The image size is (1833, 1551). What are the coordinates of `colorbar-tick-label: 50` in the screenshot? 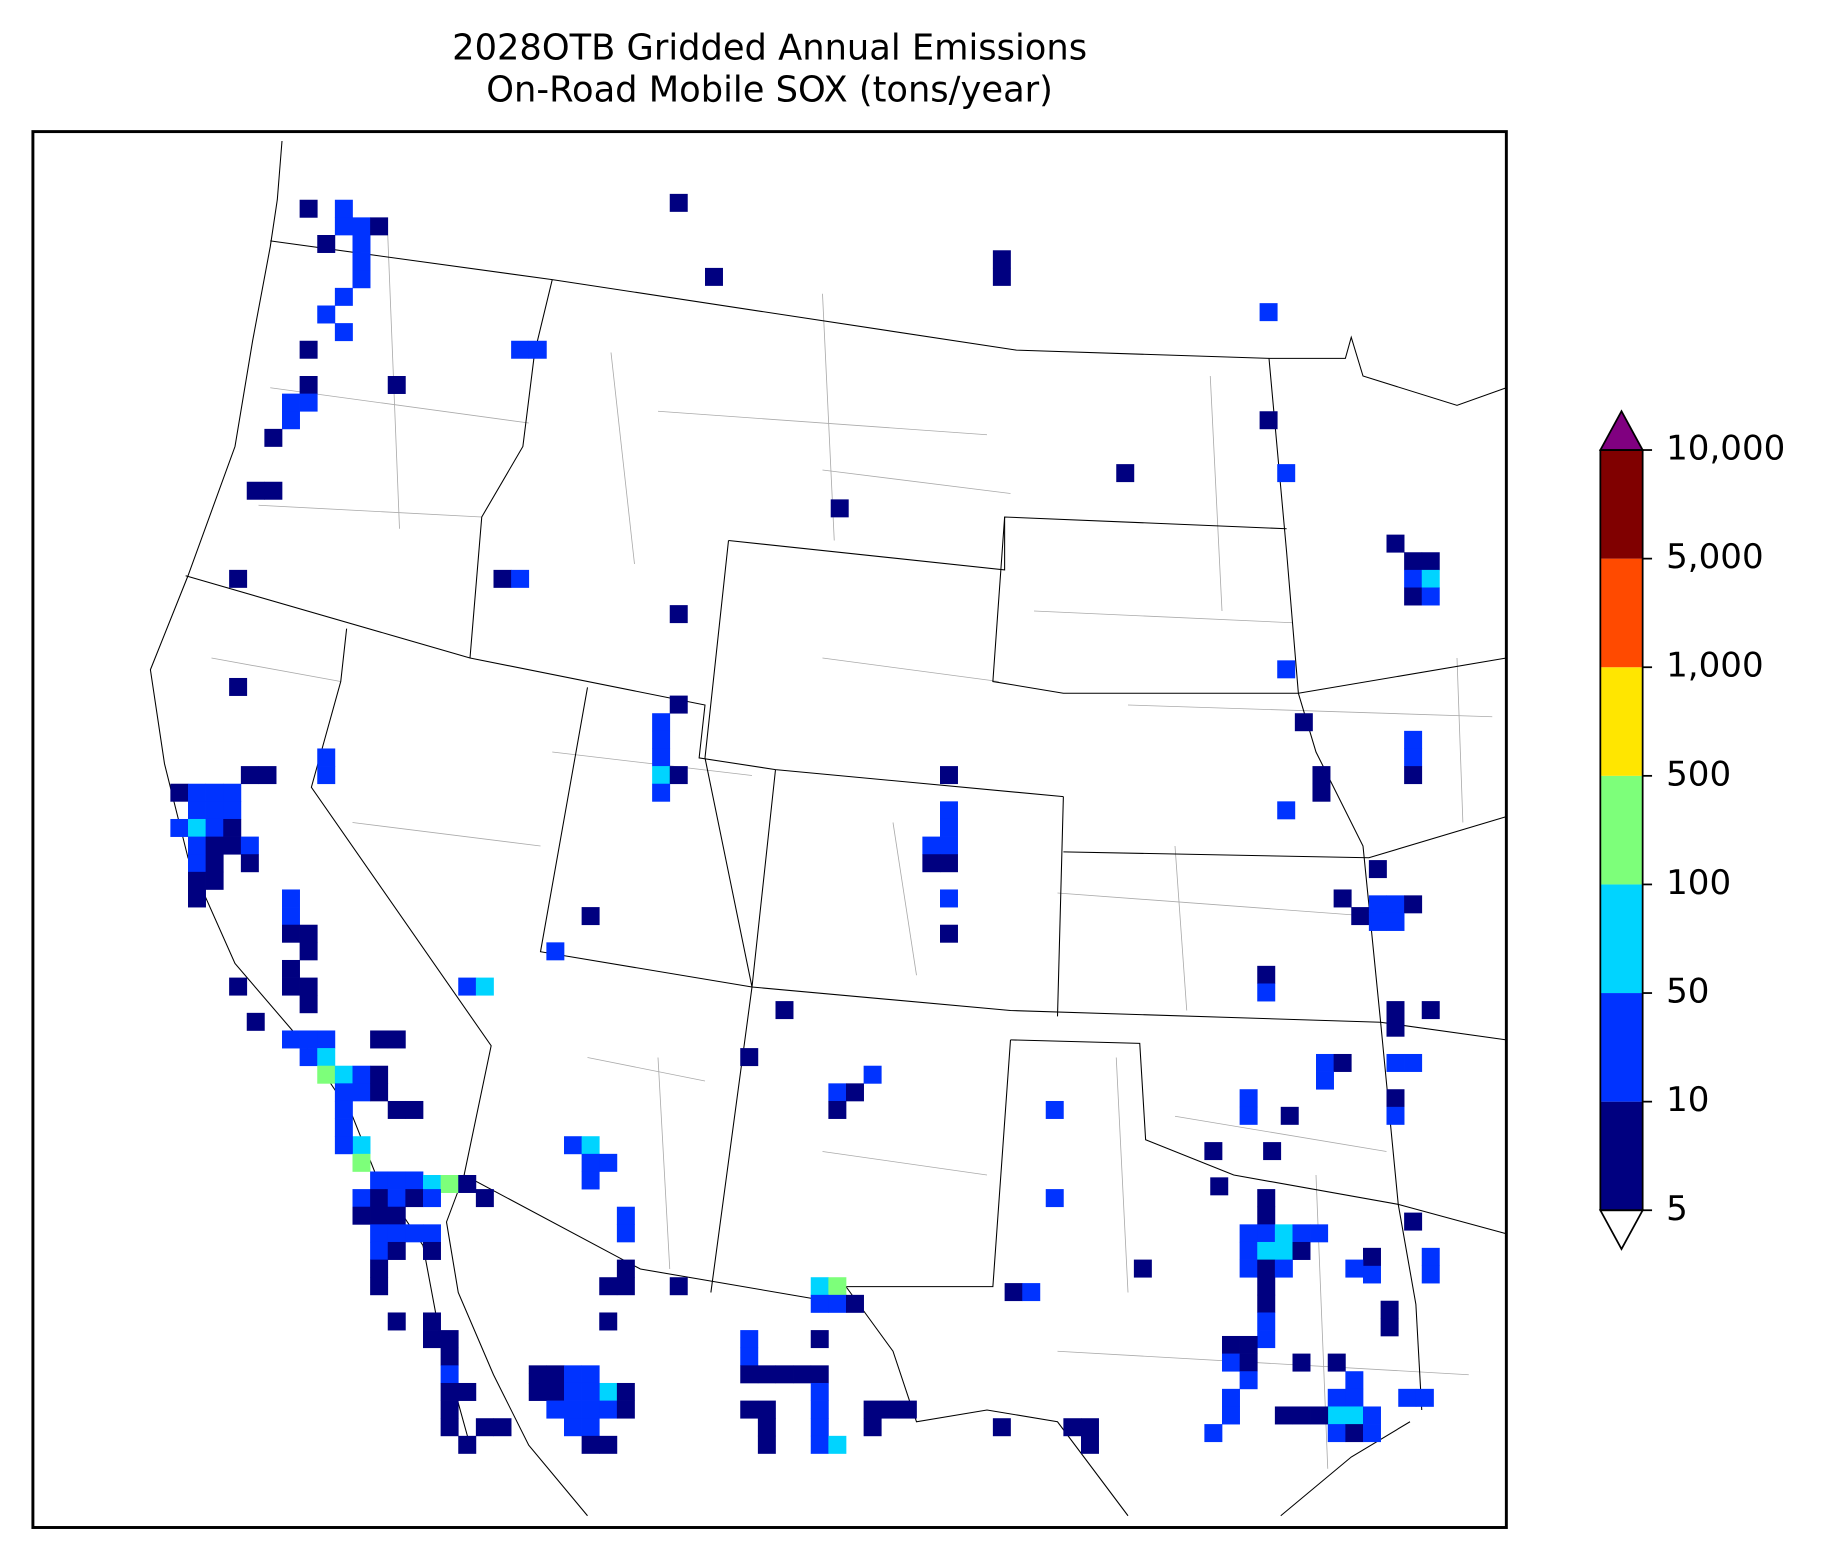 It's located at (1687, 992).